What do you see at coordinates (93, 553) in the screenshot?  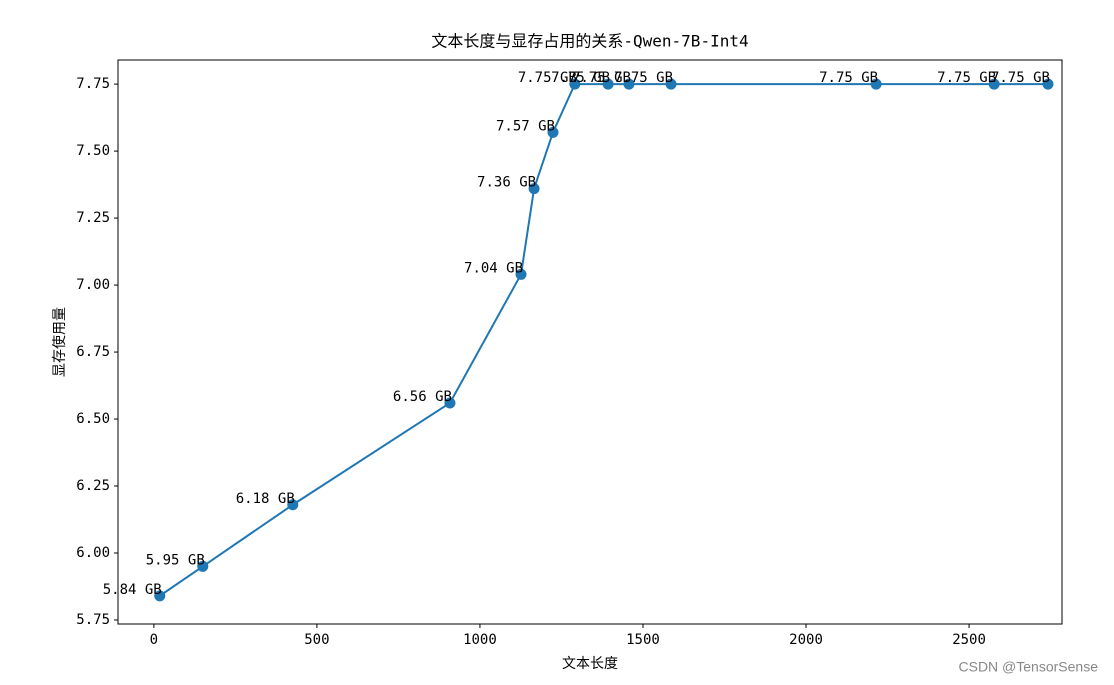 I see `y-tick-label: 6.00` at bounding box center [93, 553].